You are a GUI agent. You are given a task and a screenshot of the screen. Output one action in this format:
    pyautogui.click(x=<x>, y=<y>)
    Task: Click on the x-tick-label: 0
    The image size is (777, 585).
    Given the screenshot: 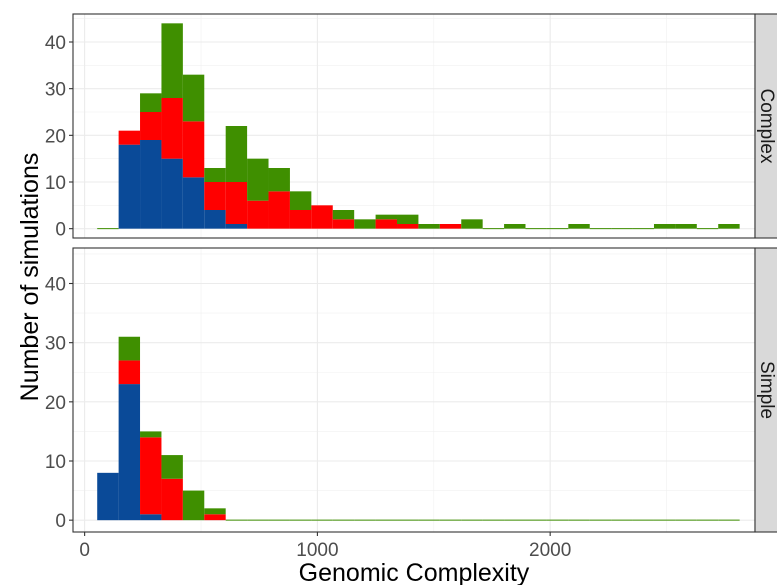 What is the action you would take?
    pyautogui.click(x=84, y=550)
    